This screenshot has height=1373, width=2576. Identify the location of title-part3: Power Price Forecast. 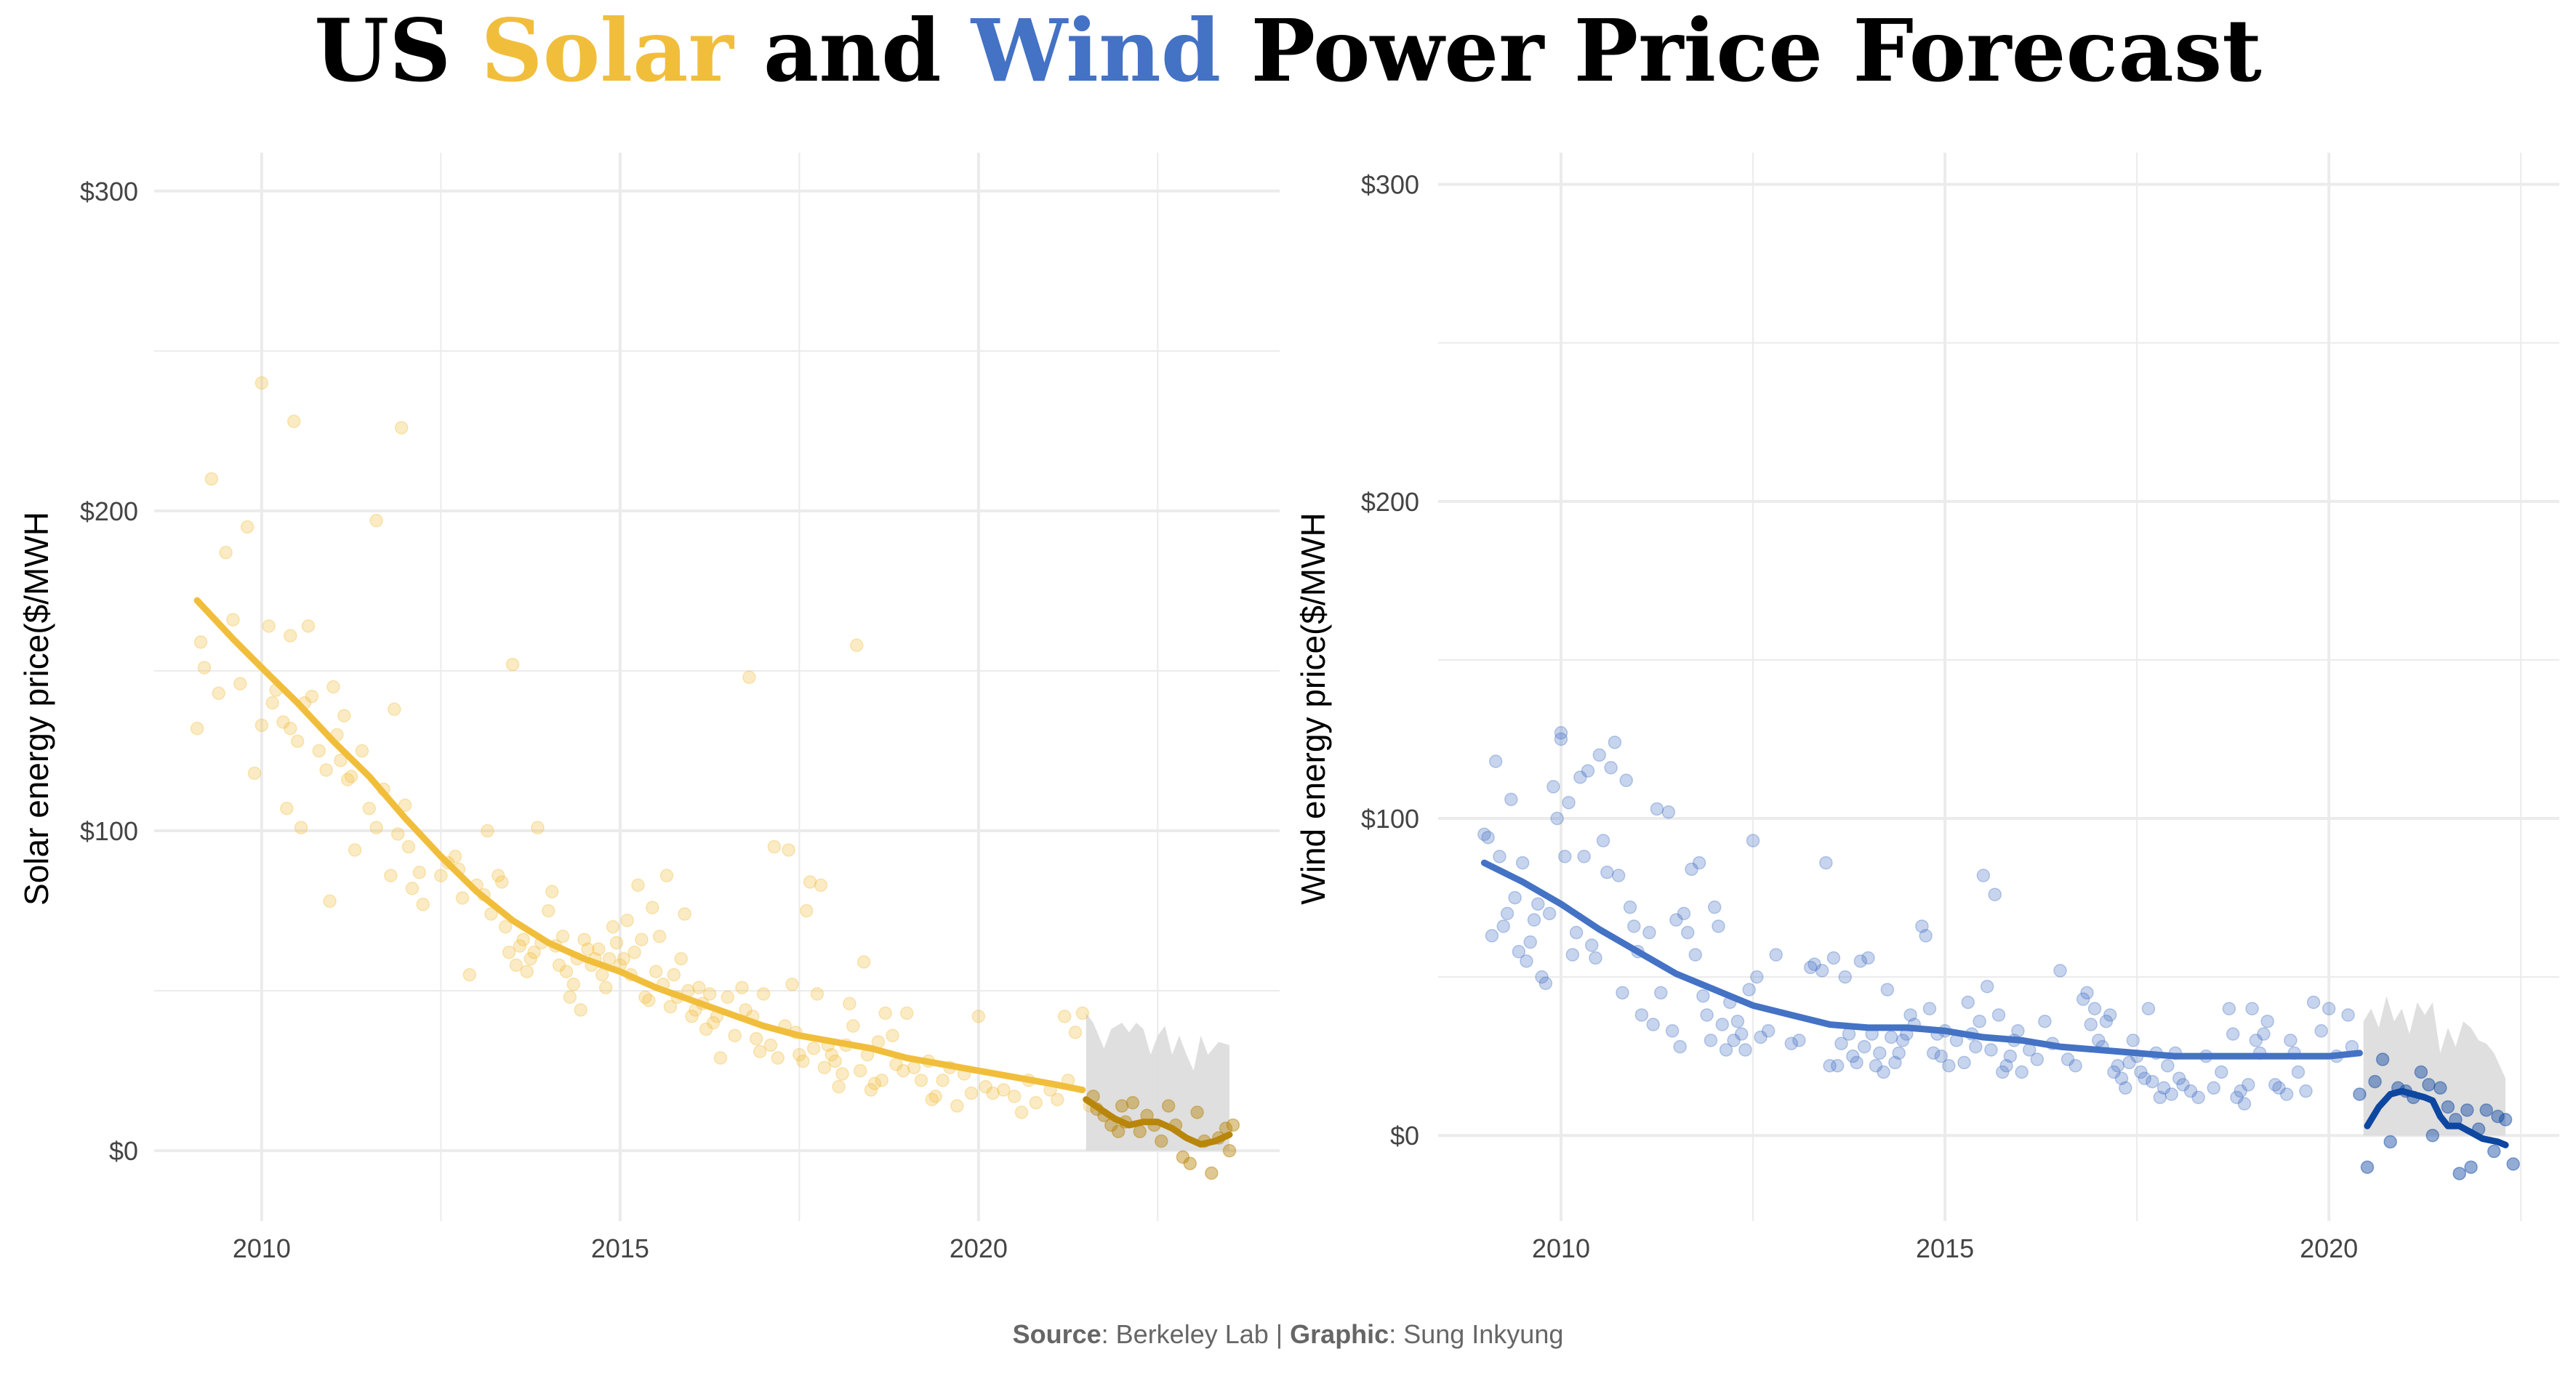
(1741, 51).